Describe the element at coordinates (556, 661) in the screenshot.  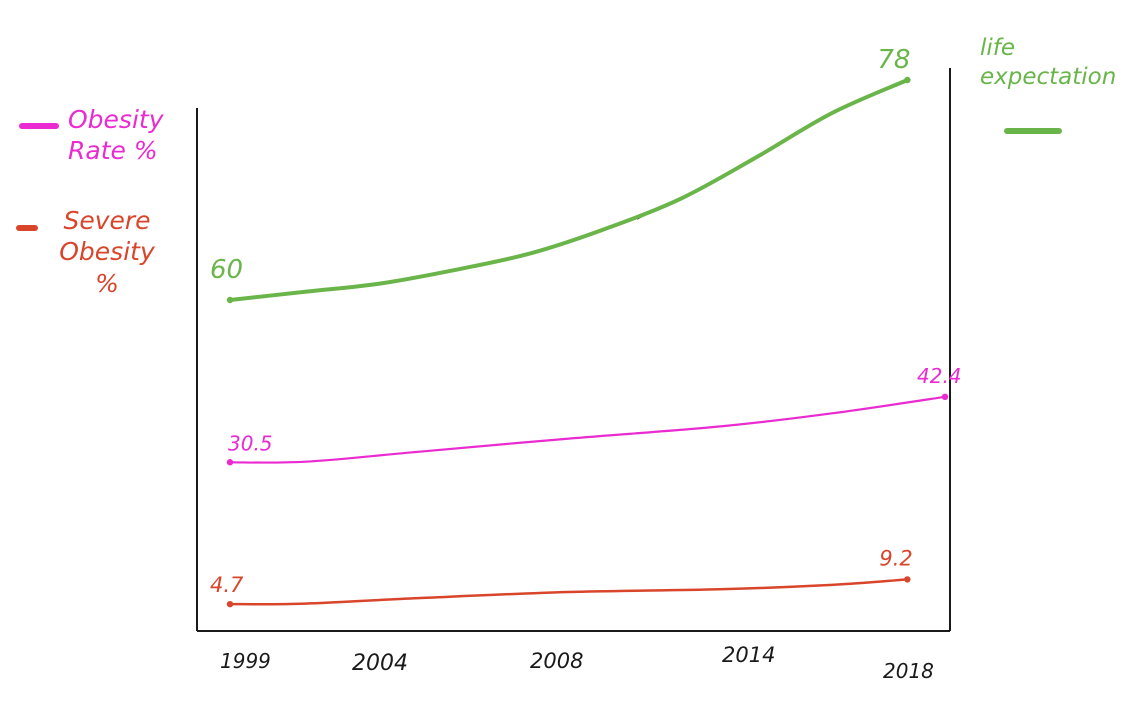
I see `x-tick-label-2008: 2008` at that location.